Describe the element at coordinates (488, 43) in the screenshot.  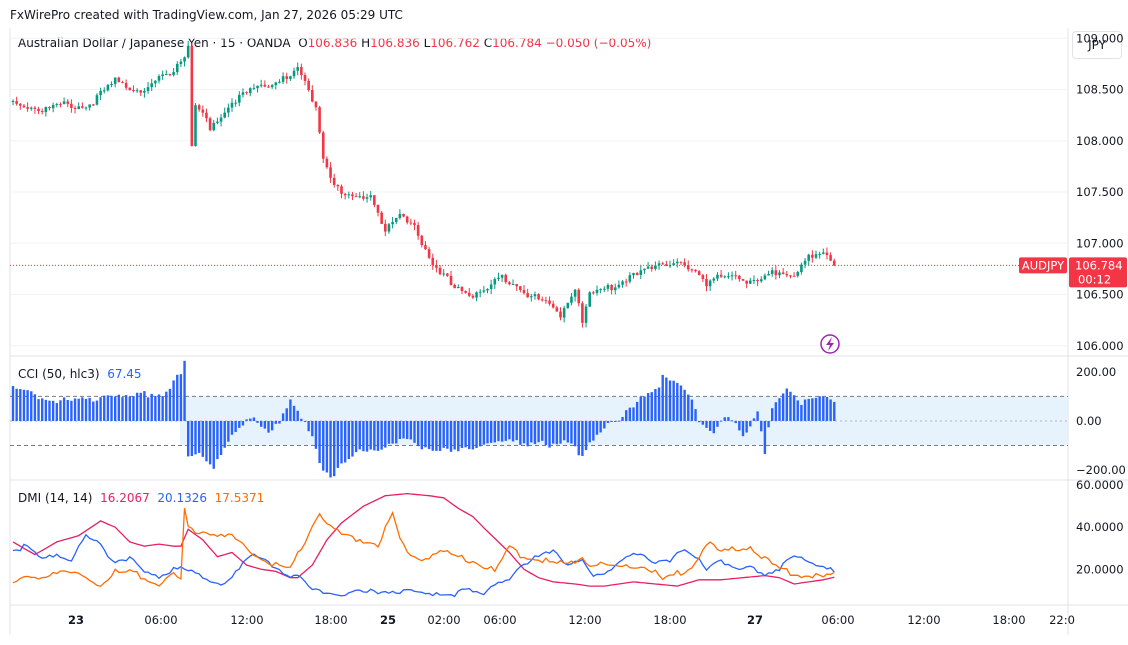
I see `close-label: C` at that location.